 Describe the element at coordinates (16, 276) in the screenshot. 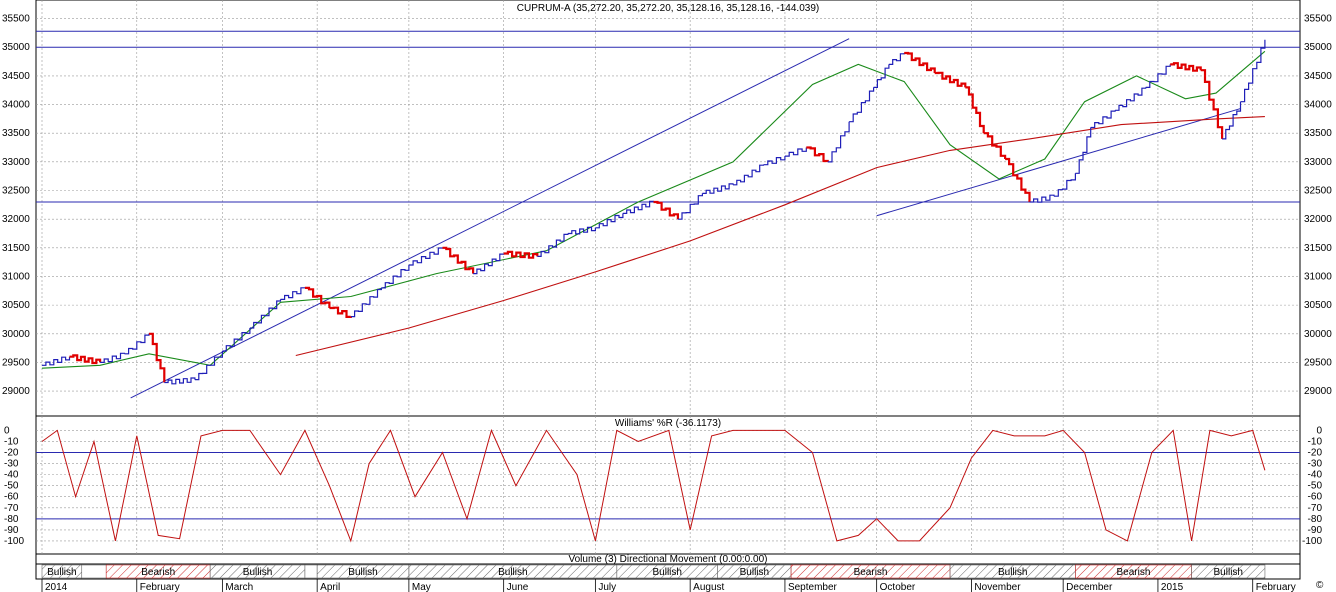

I see `y-tick-label-left: 31000` at that location.